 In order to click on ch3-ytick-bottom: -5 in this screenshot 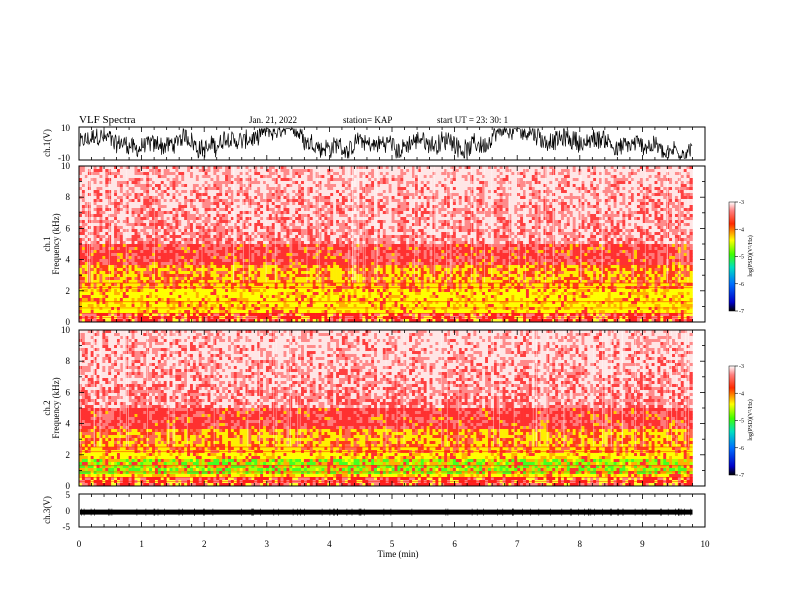, I will do `click(67, 527)`.